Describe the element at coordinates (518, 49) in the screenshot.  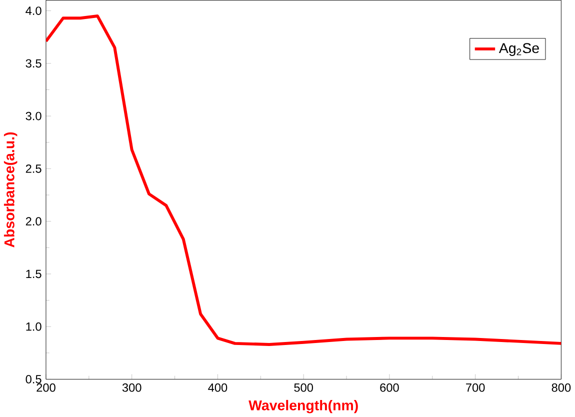
I see `legend-label: Ag$_{2}$Se` at that location.